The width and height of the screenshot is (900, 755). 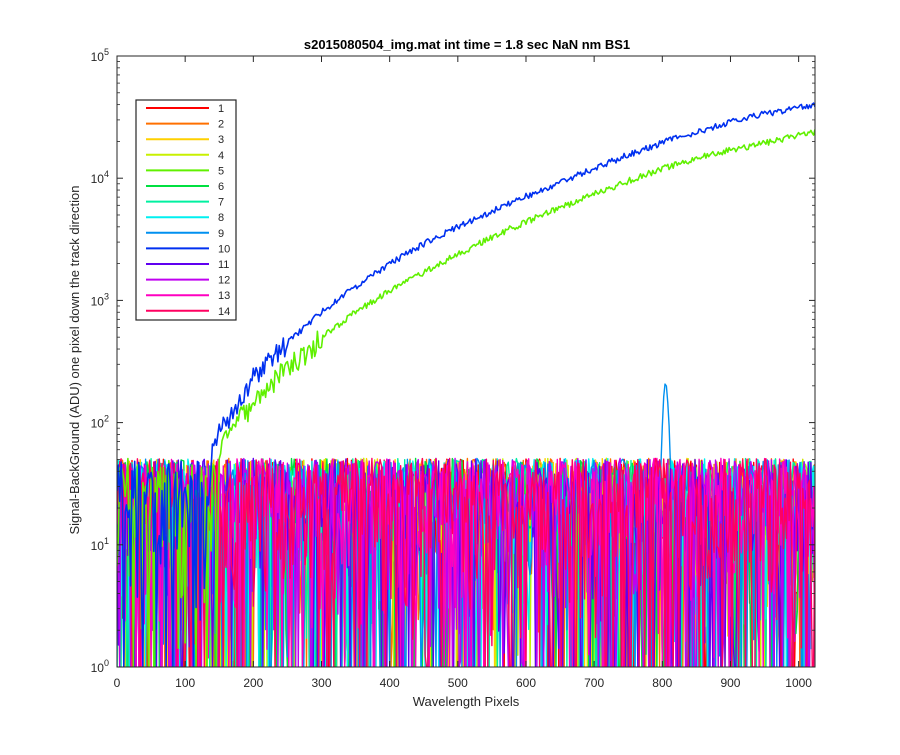 I want to click on y-tick-label: 10³, so click(x=100, y=299).